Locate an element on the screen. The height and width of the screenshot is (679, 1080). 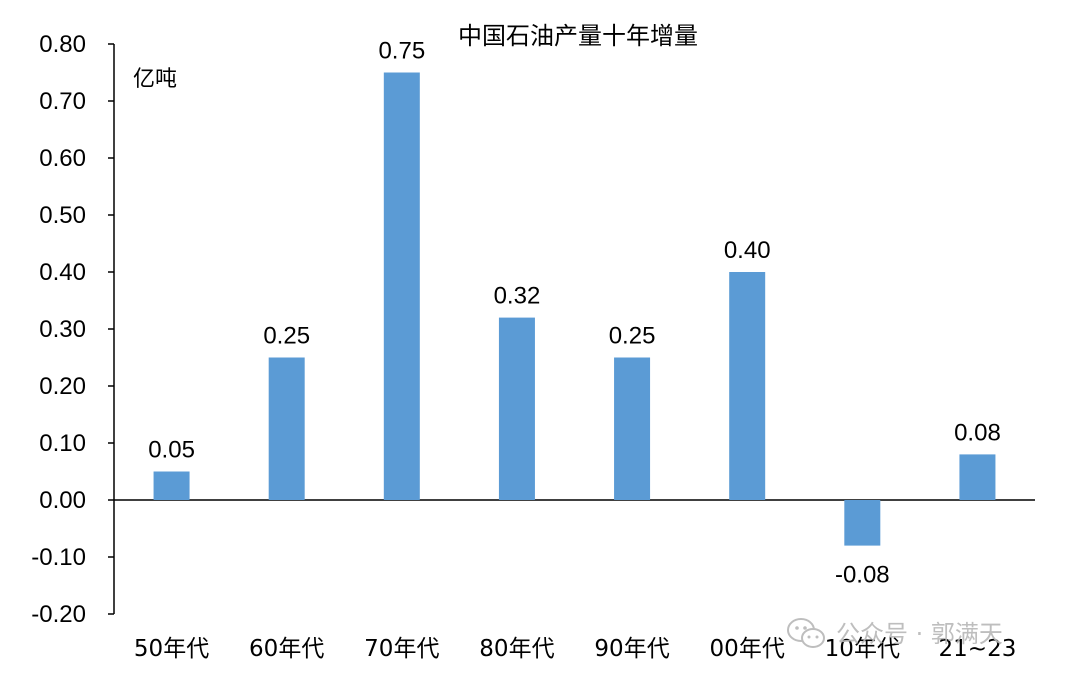
chart-title: 中国石油产量十年增量 is located at coordinates (578, 36).